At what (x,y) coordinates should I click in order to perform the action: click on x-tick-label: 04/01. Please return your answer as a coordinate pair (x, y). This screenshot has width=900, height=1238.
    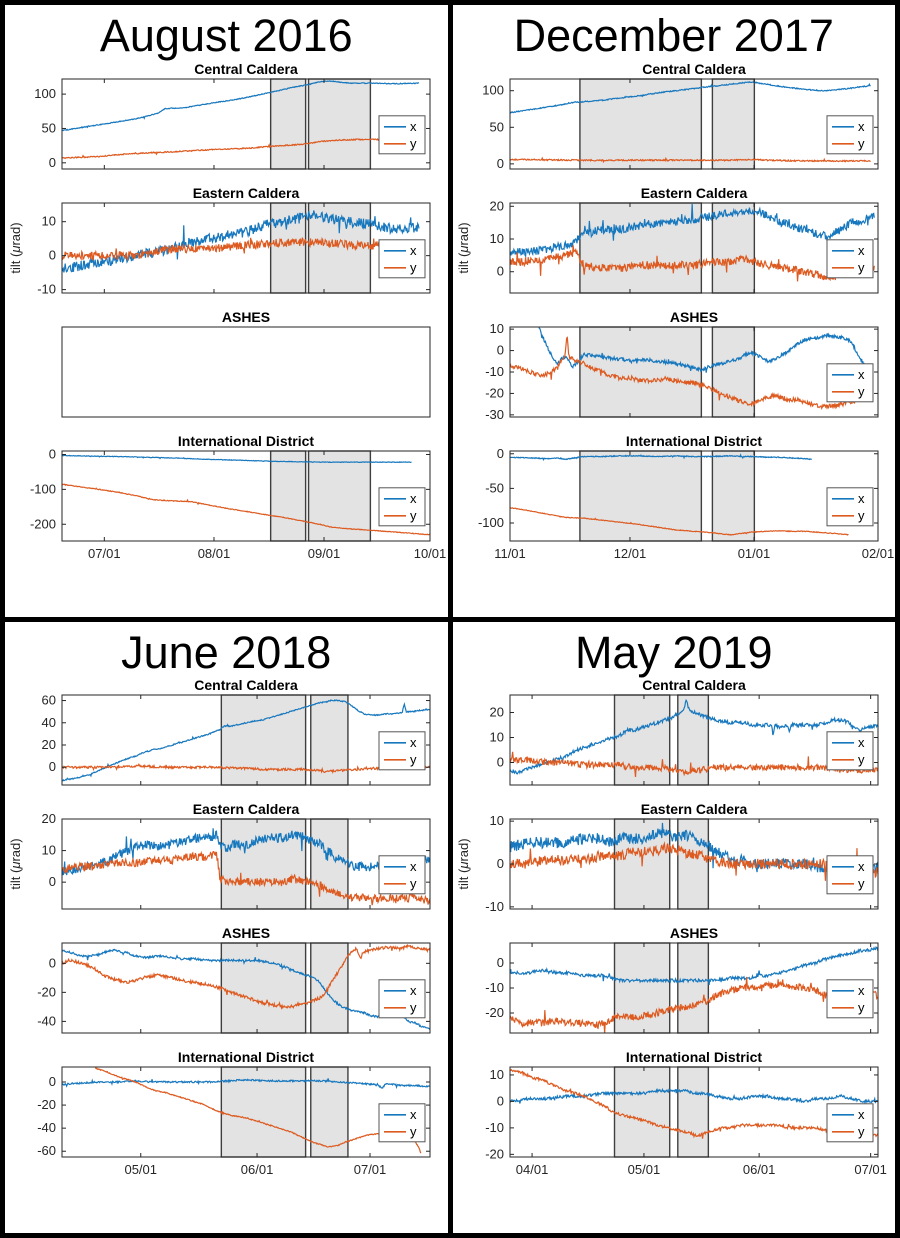
    Looking at the image, I should click on (532, 1169).